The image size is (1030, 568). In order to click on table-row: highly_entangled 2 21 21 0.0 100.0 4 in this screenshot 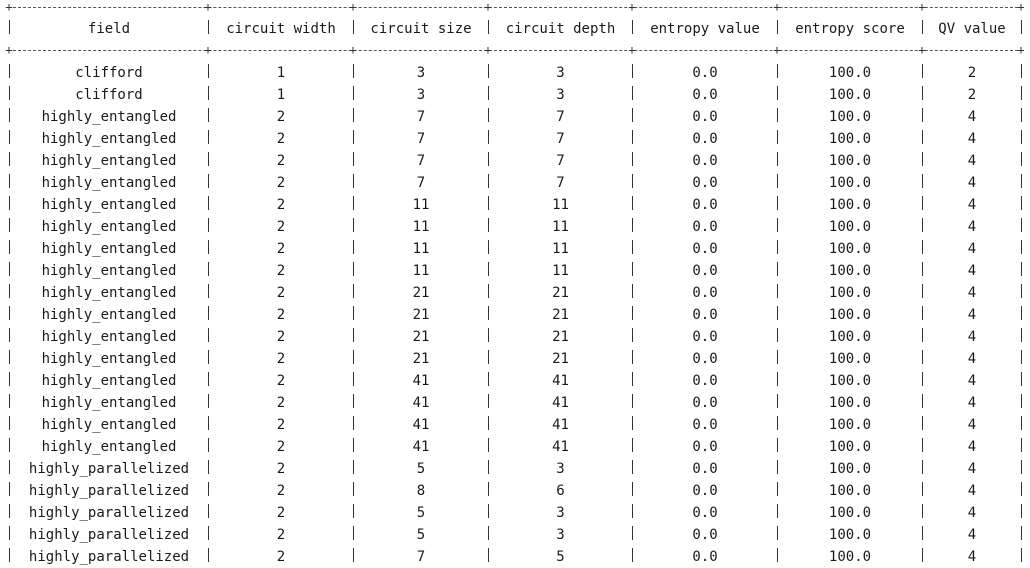, I will do `click(515, 315)`.